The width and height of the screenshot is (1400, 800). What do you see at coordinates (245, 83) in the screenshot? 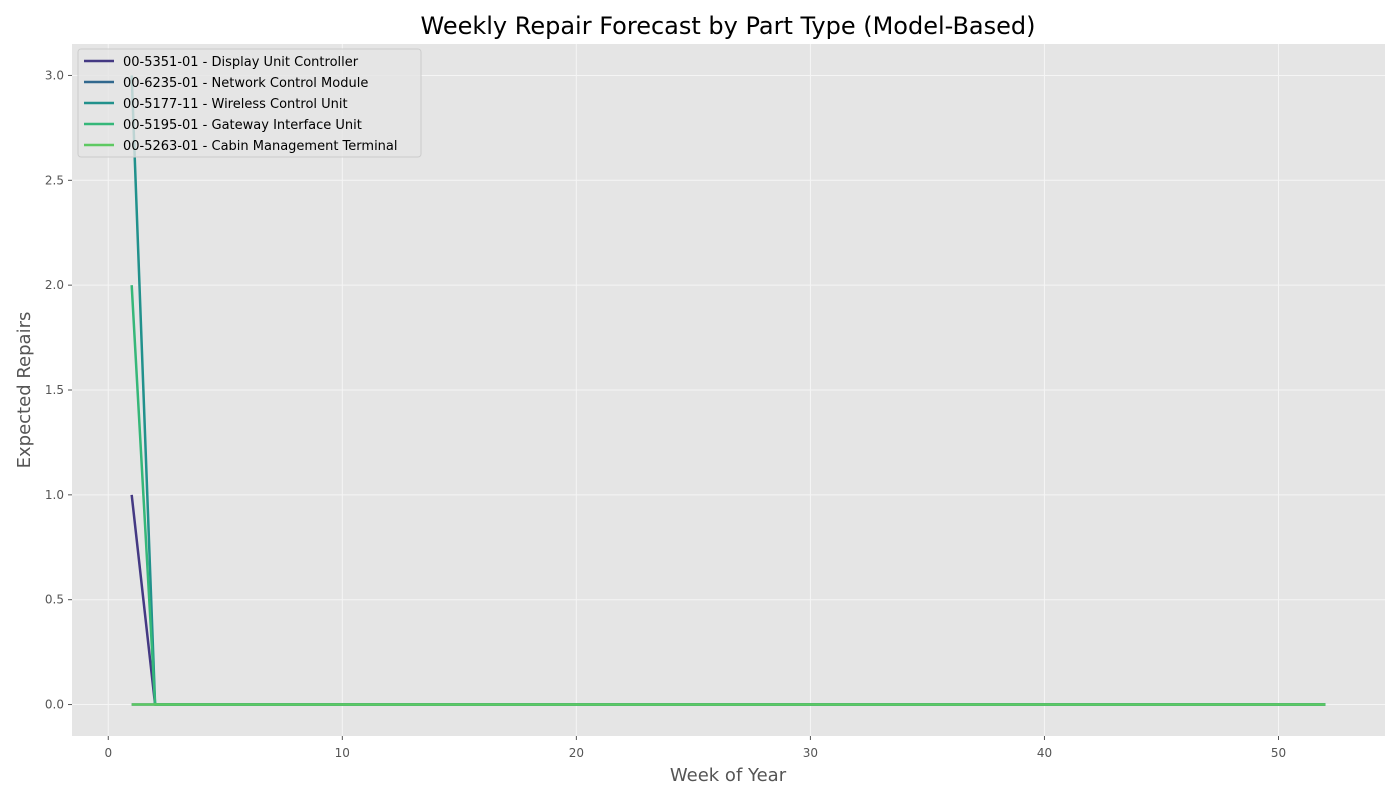
I see `legend-entry: 00-6235-01 - Network Control Module` at bounding box center [245, 83].